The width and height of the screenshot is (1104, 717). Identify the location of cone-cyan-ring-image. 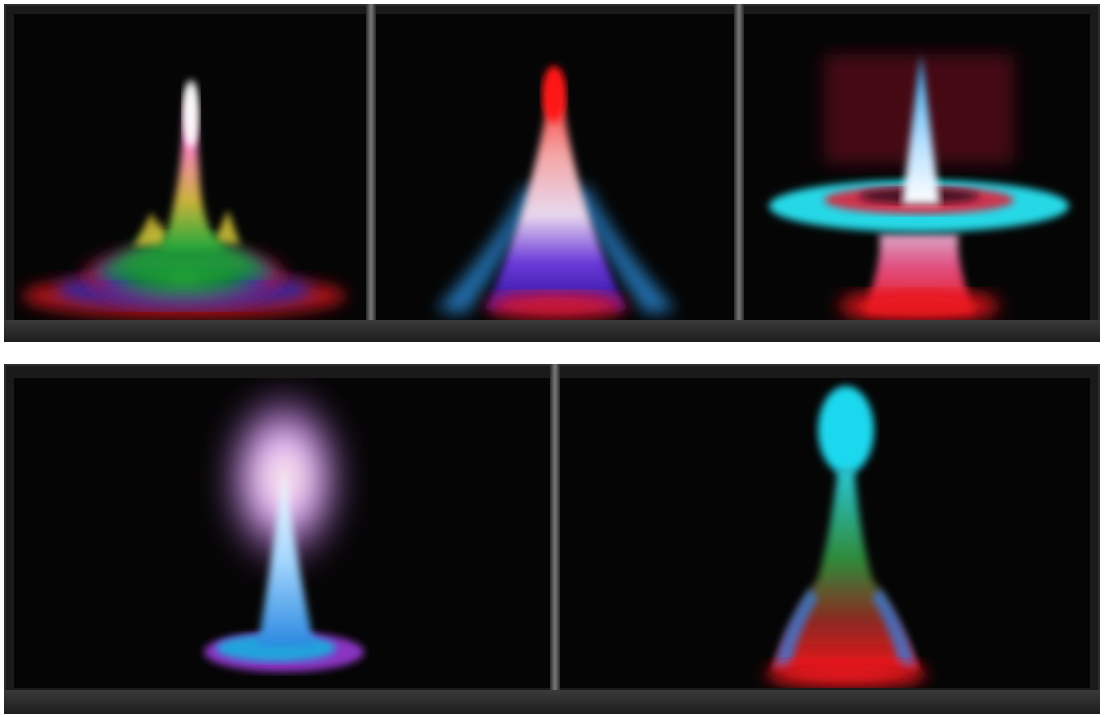
(919, 187).